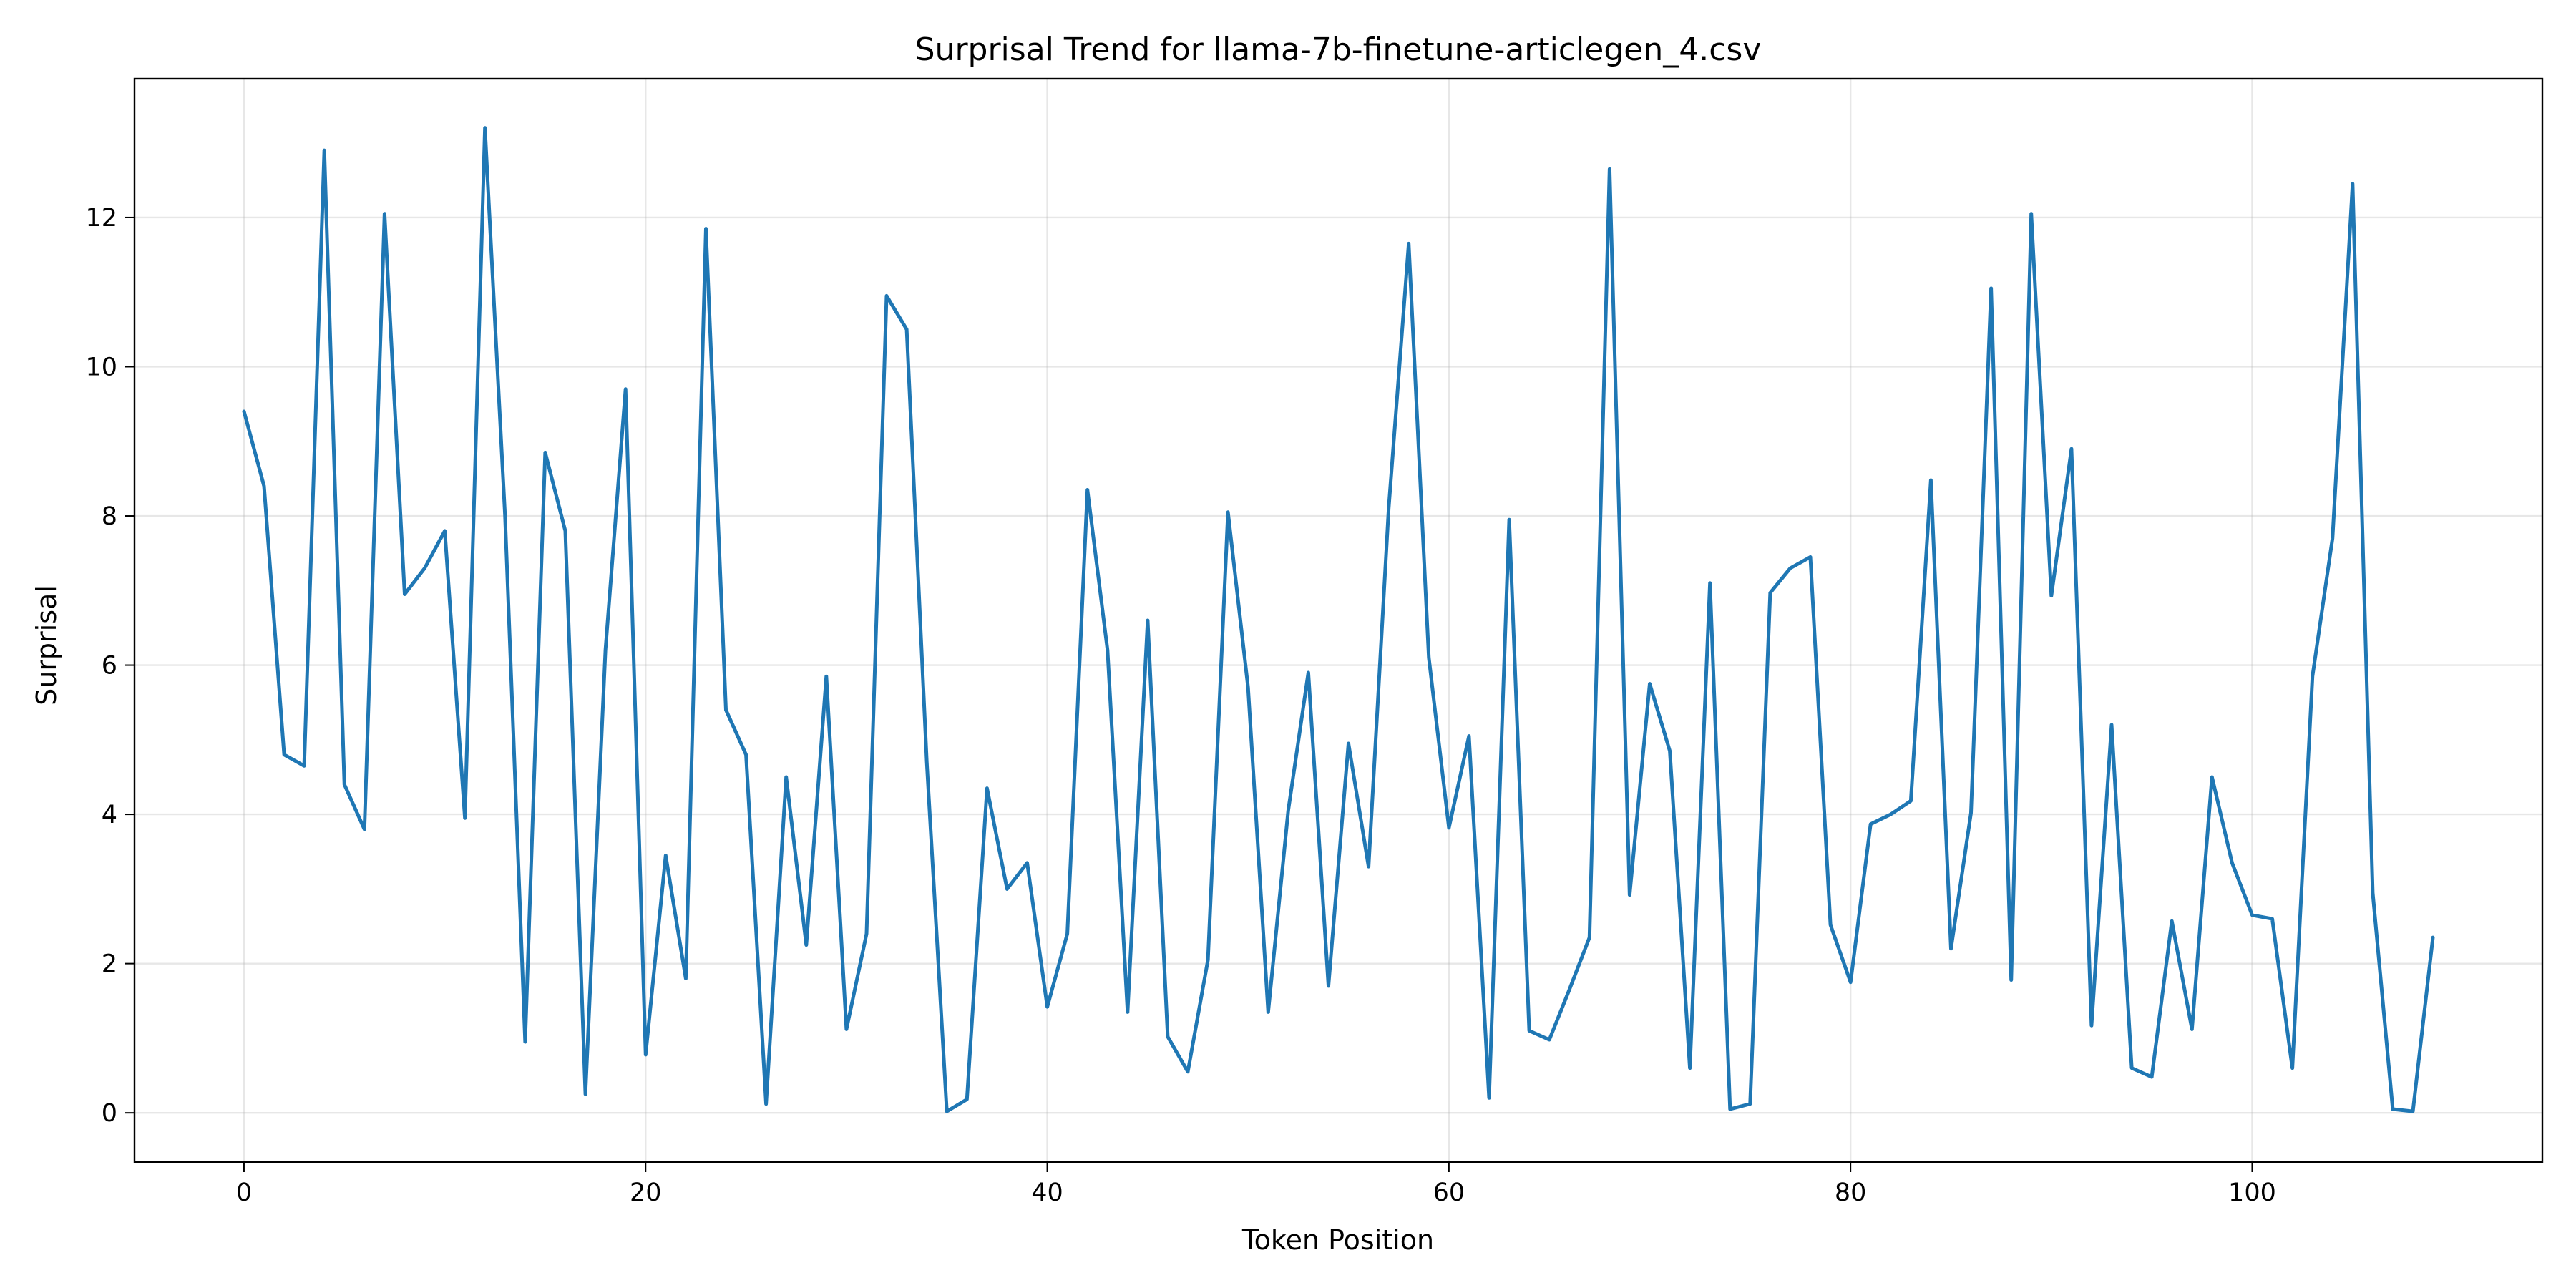 Image resolution: width=2576 pixels, height=1288 pixels. I want to click on y-axis-label: Surprisal, so click(46, 645).